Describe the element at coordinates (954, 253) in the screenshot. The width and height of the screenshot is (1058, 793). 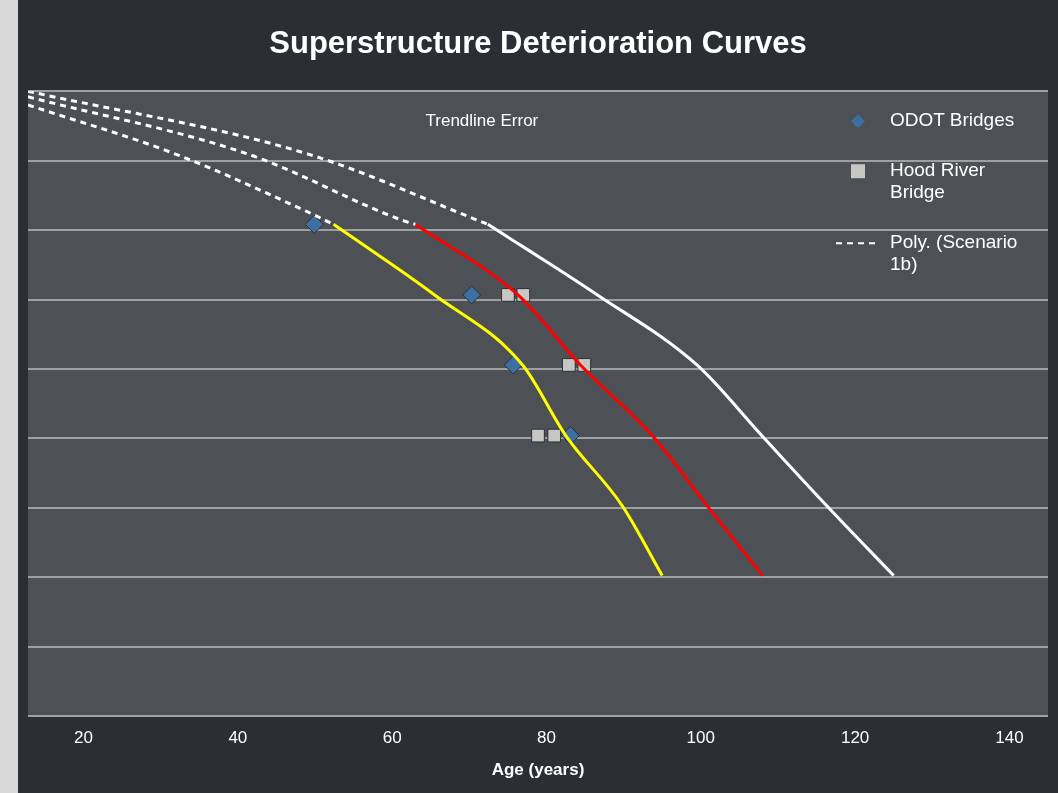
I see `legend-label: Poly. (Scenario 1b)` at that location.